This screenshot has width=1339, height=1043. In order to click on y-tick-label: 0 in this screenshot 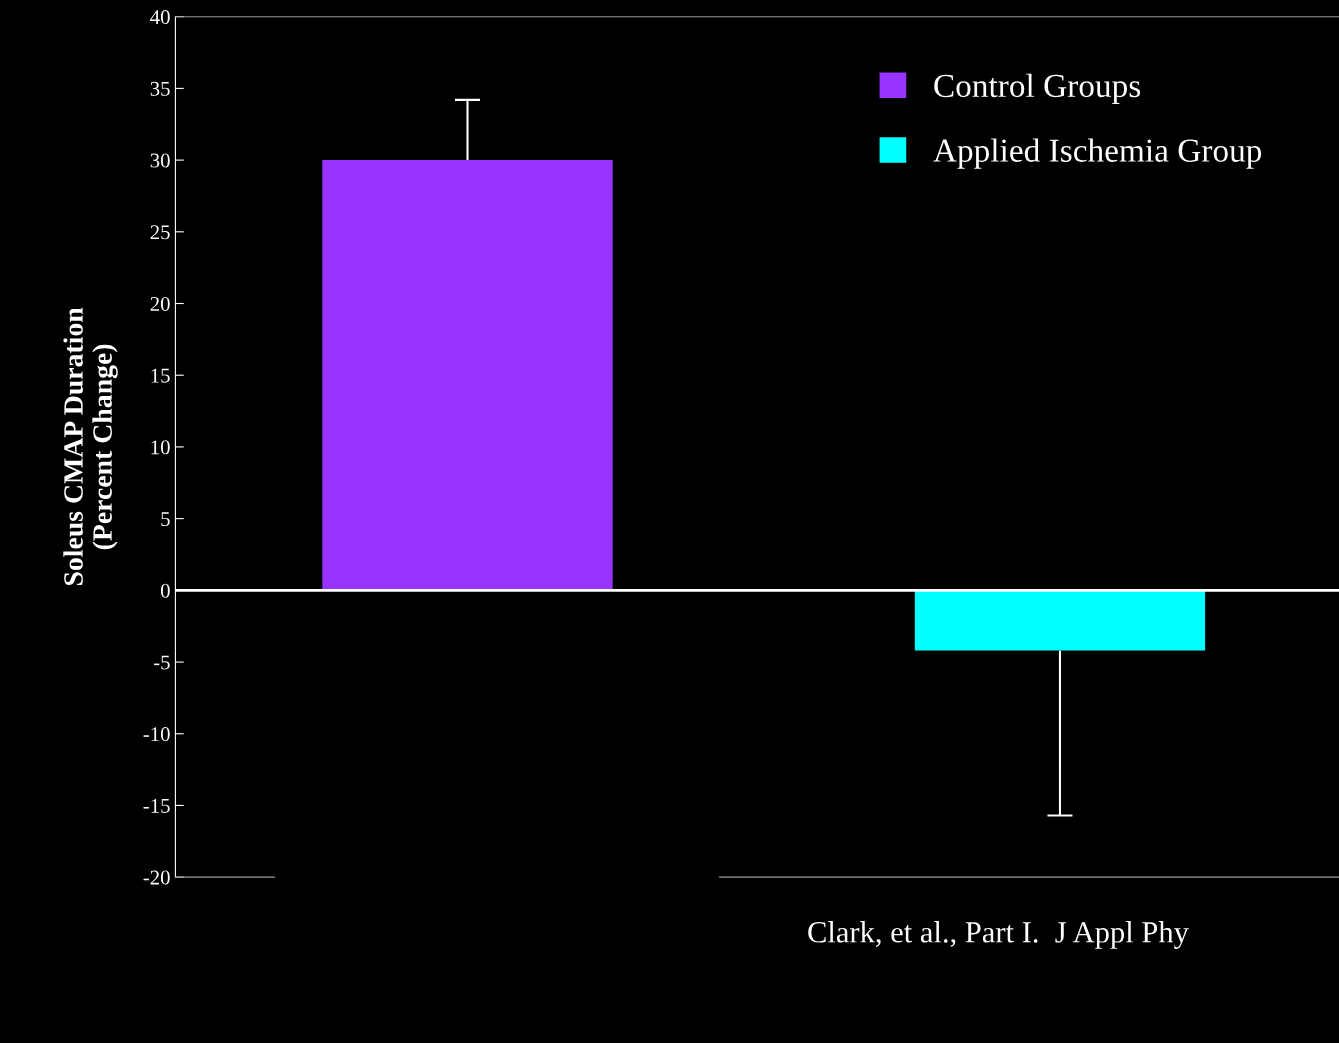, I will do `click(165, 590)`.